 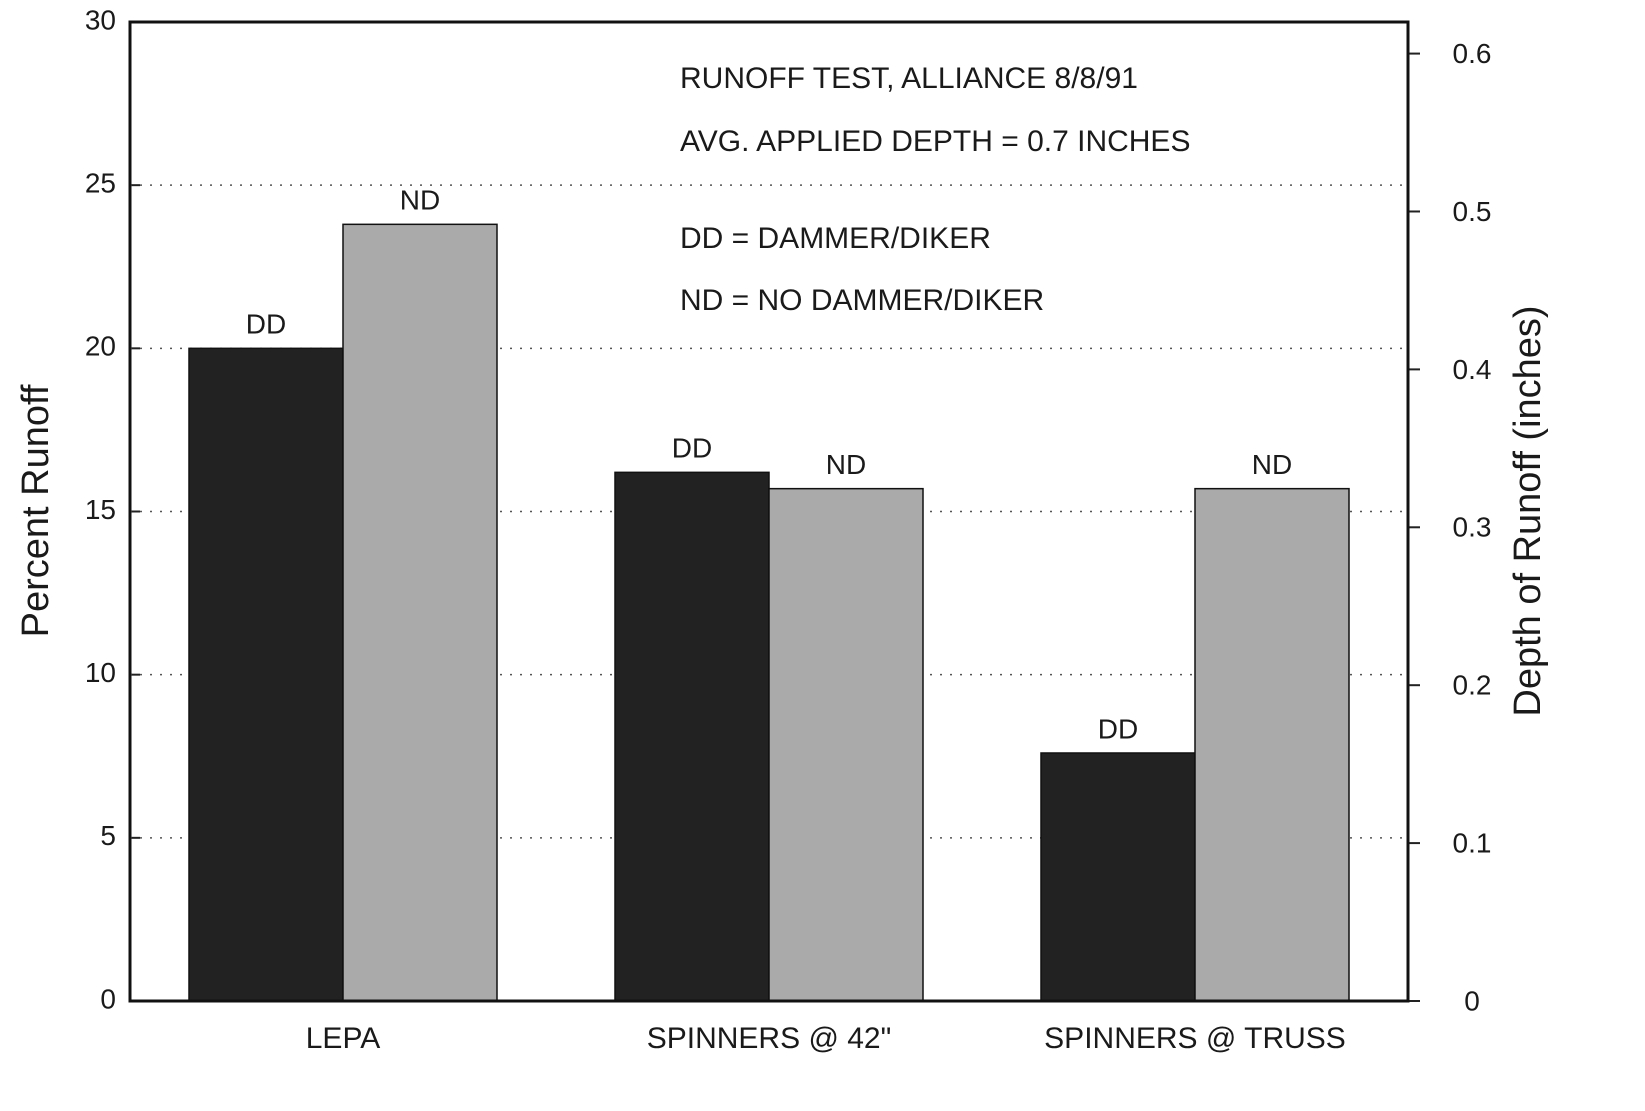 What do you see at coordinates (108, 835) in the screenshot?
I see `y-tick-label: 5` at bounding box center [108, 835].